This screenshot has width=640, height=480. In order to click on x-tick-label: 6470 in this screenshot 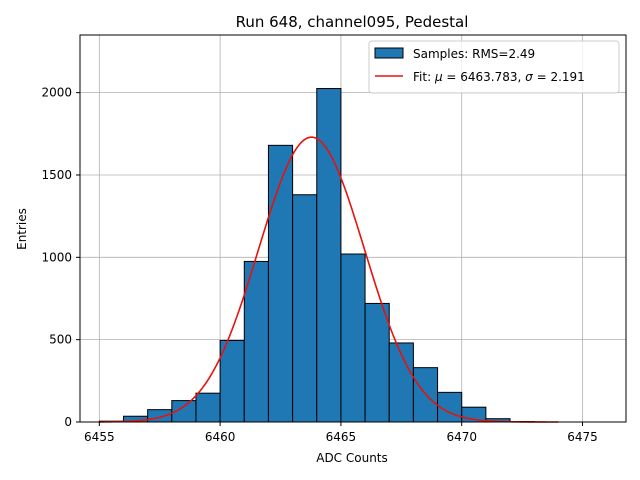, I will do `click(461, 437)`.